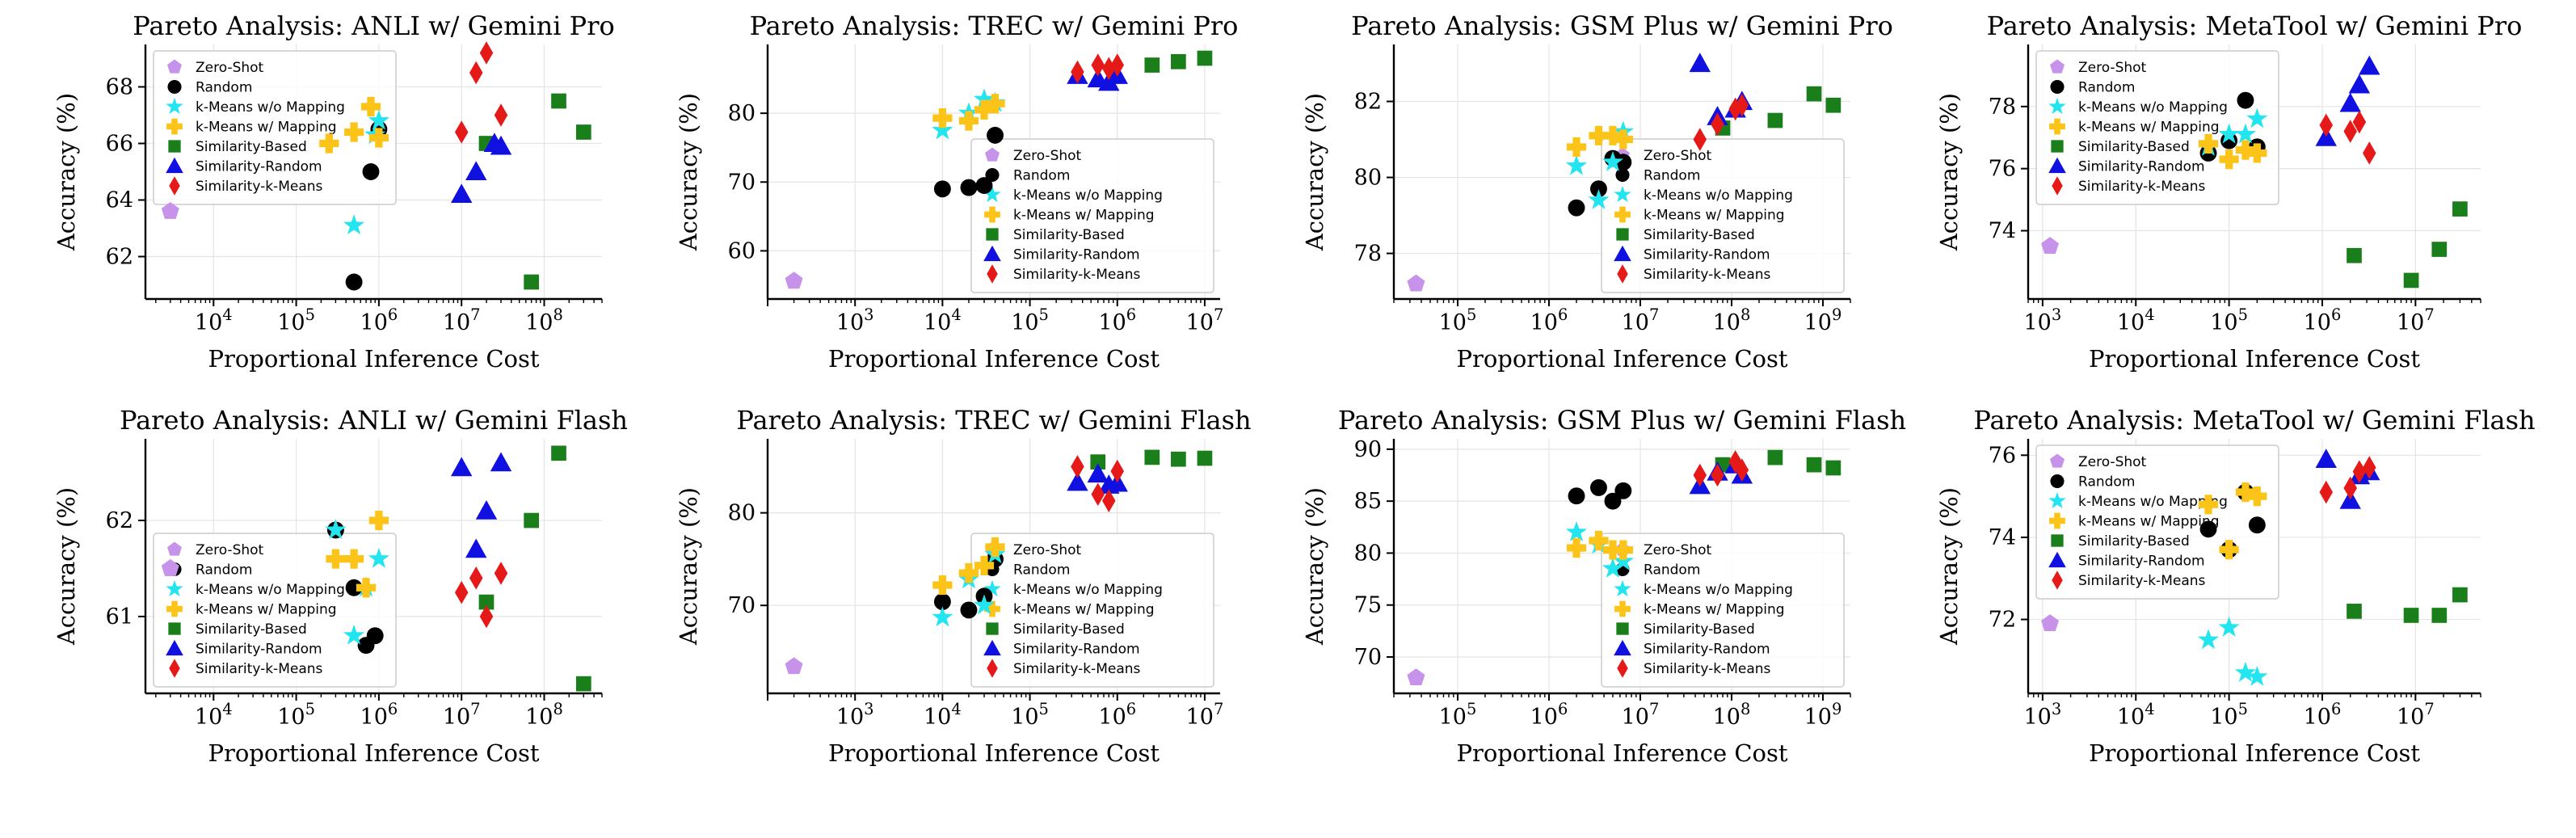  What do you see at coordinates (2002, 537) in the screenshot?
I see `y-tick-label: 74` at bounding box center [2002, 537].